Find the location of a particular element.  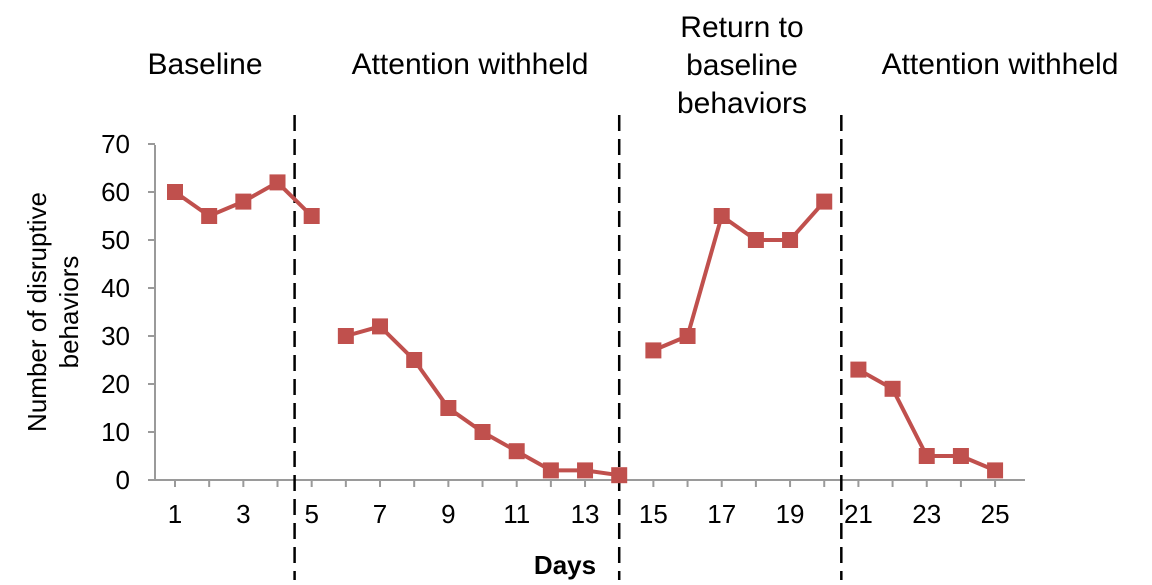

x-axis-title: Days is located at coordinates (565, 565).